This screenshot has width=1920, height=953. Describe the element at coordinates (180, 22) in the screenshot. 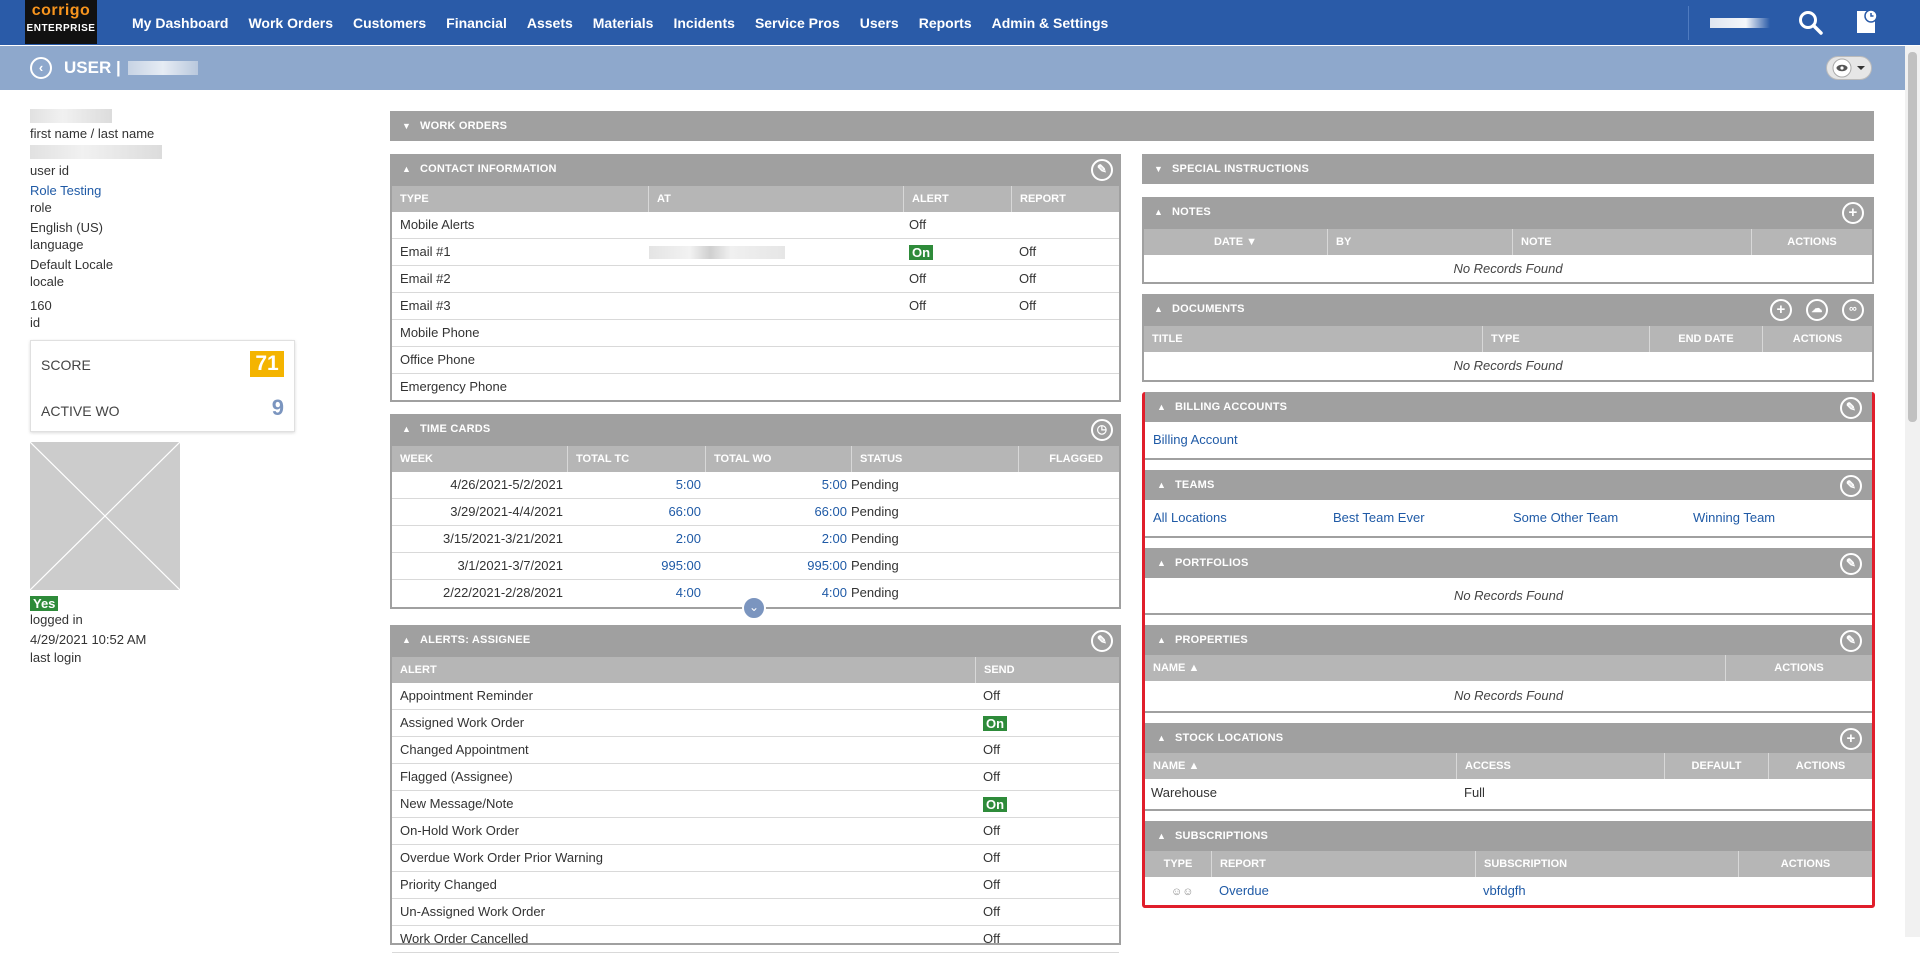

I see `nav-my-dashboard: My Dashboard` at that location.